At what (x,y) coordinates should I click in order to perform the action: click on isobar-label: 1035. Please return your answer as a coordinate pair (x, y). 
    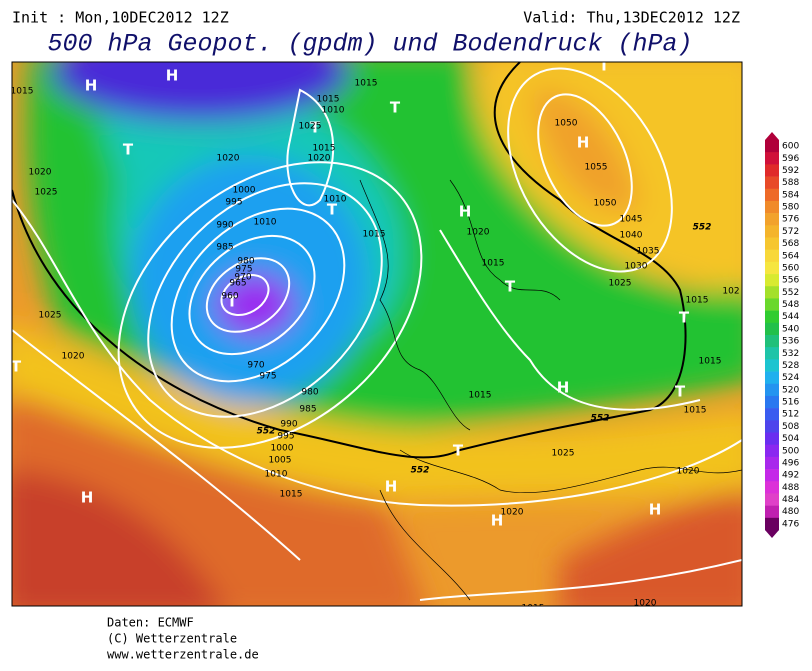
    Looking at the image, I should click on (648, 252).